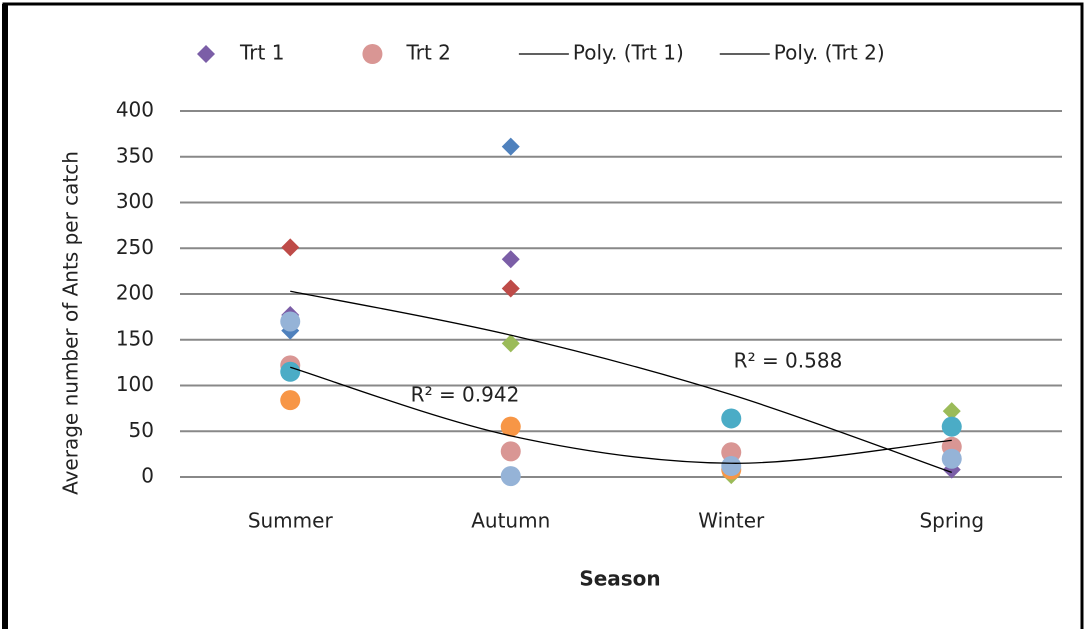 This screenshot has width=1086, height=633. I want to click on y-tick-label: 0, so click(147, 476).